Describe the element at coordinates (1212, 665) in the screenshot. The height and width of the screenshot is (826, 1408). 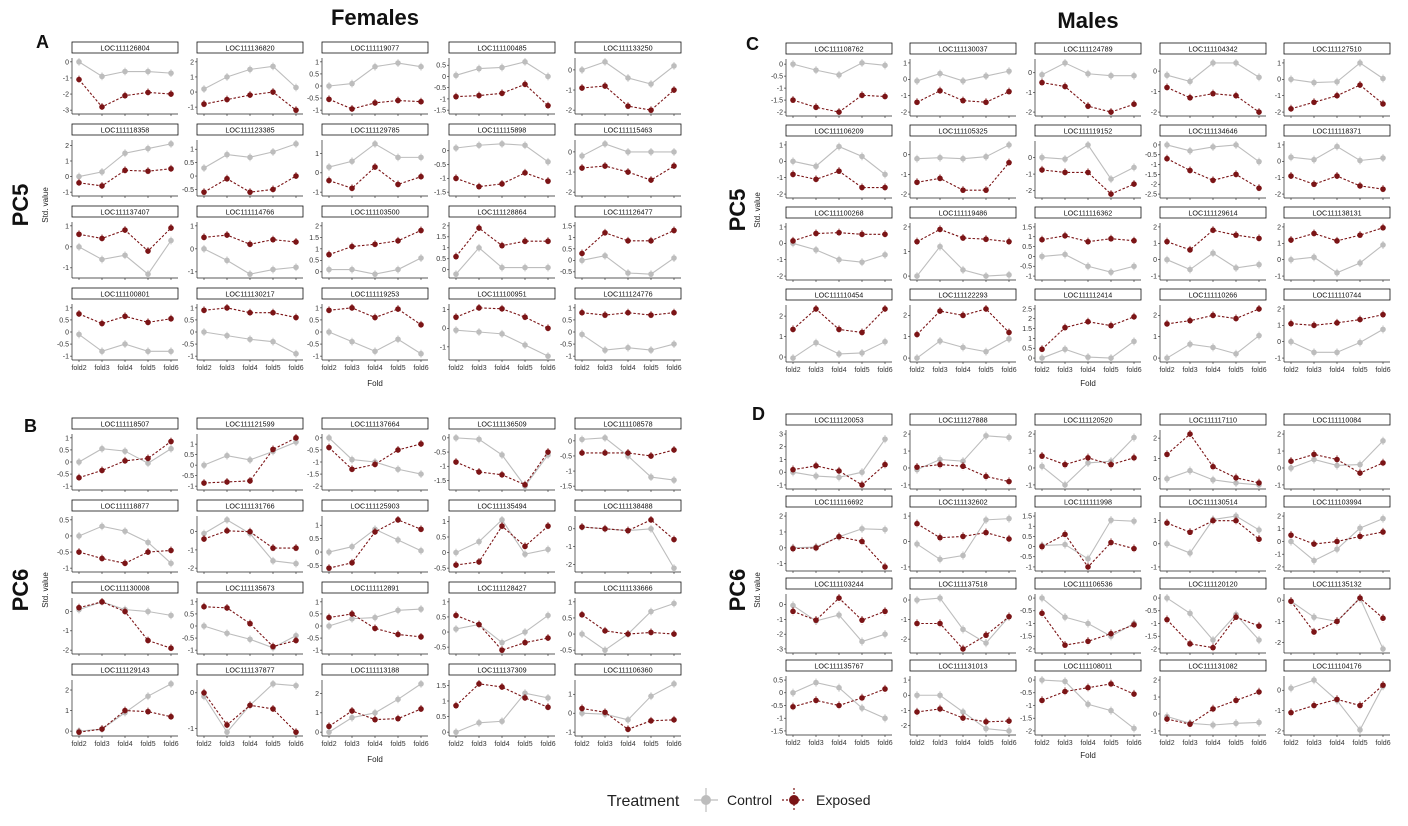
I see `facet-title: LOC111131082` at that location.